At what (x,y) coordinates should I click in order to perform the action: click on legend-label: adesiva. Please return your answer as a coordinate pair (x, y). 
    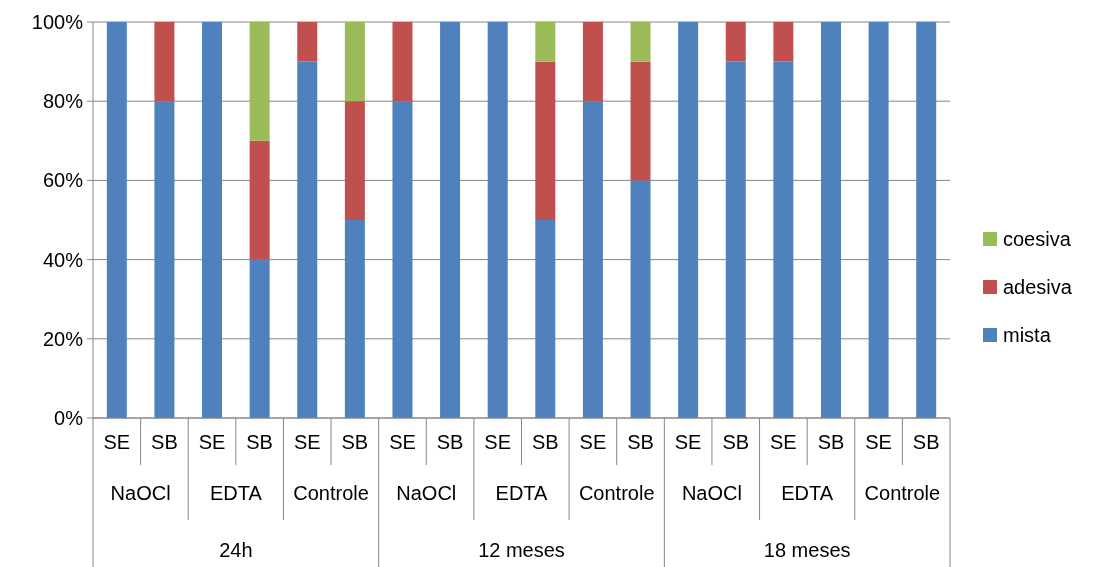
    Looking at the image, I should click on (1038, 287).